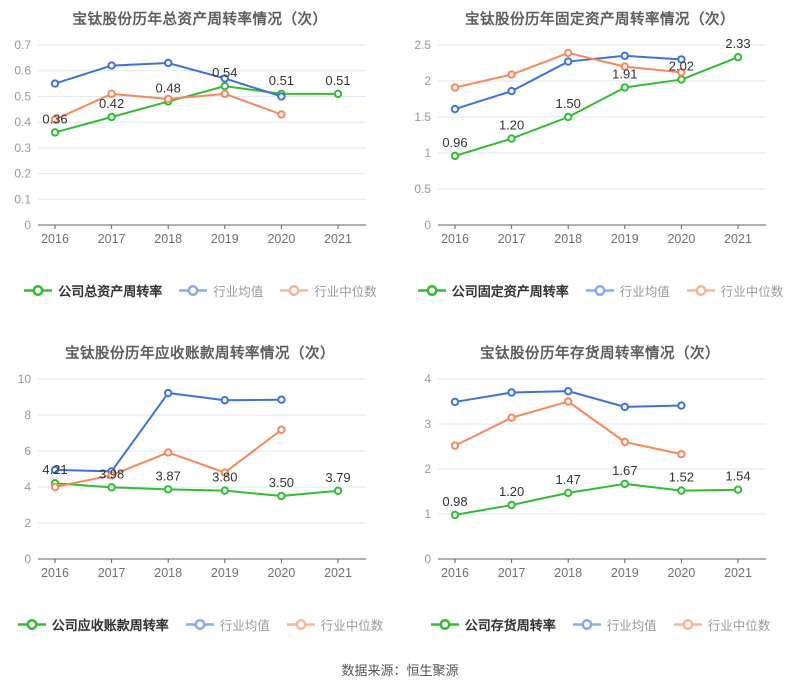 This screenshot has height=689, width=800. What do you see at coordinates (27, 451) in the screenshot?
I see `y-tick-label: 6` at bounding box center [27, 451].